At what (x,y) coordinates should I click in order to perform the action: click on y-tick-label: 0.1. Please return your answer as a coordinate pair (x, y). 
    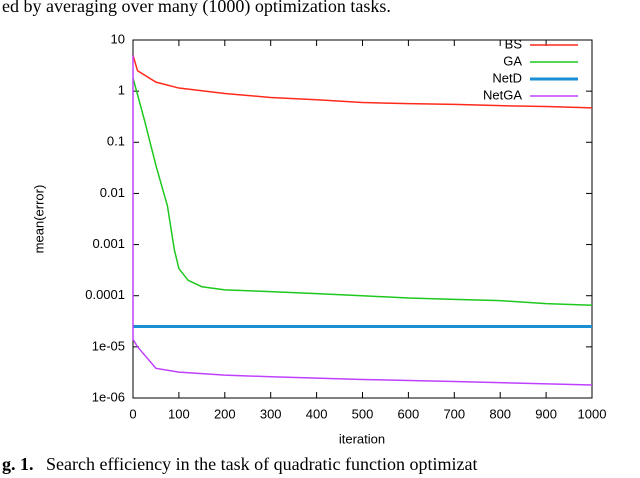
    Looking at the image, I should click on (116, 141).